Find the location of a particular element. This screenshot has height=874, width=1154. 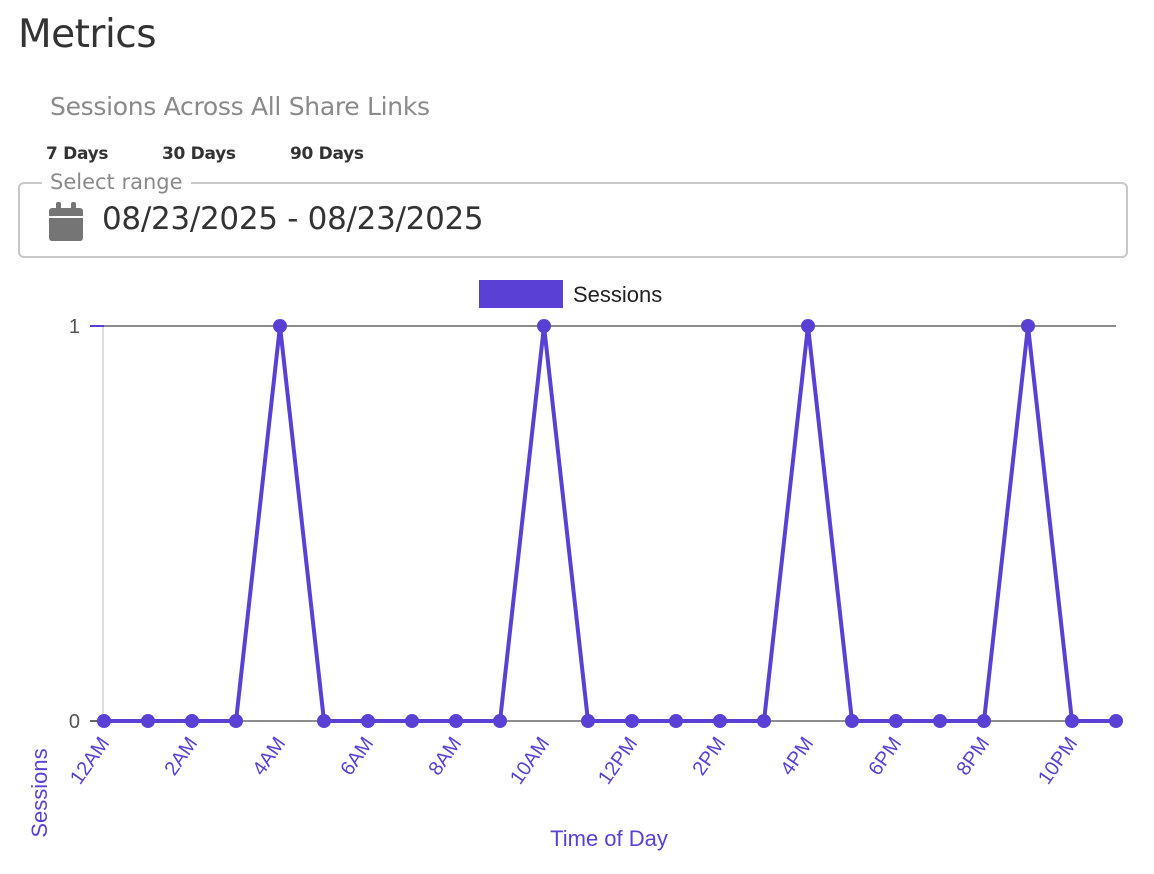

x-tick-label-10pm: 10PM is located at coordinates (1058, 760).